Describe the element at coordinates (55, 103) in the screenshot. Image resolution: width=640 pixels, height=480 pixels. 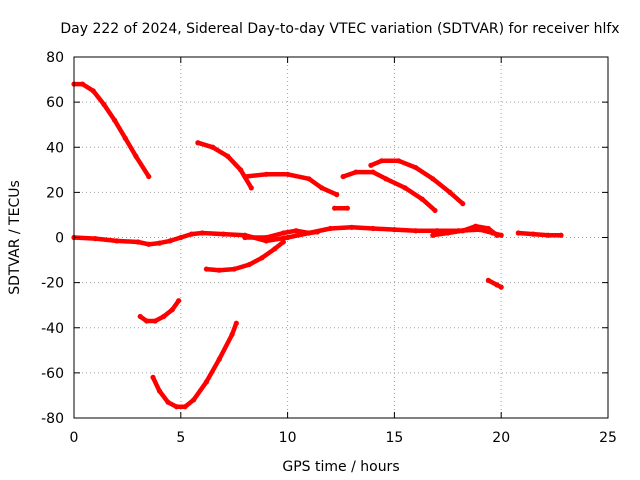
I see `y-tick-label: 60` at that location.